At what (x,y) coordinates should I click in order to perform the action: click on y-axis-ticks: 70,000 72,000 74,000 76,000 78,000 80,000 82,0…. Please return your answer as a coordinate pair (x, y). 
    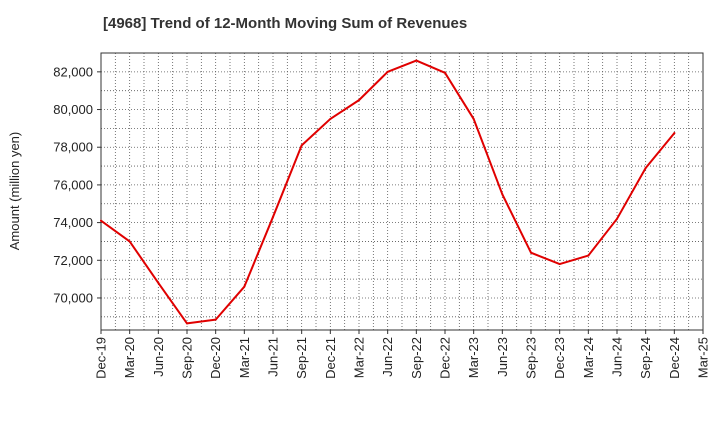
    Looking at the image, I should click on (77, 184).